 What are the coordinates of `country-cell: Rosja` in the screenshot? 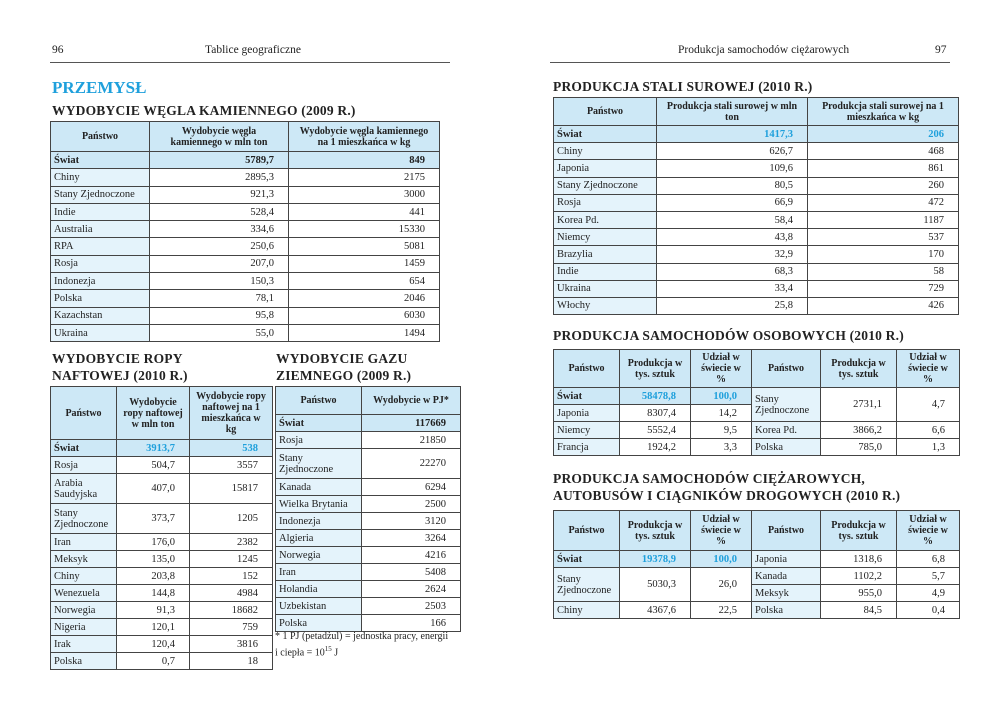 It's located at (318, 440).